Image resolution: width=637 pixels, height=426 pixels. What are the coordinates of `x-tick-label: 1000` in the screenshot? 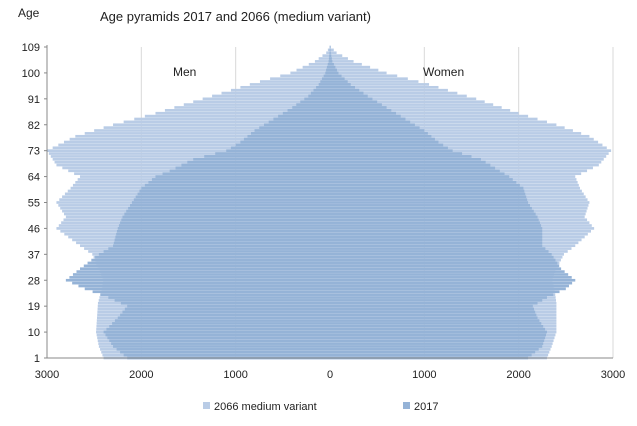 It's located at (424, 375).